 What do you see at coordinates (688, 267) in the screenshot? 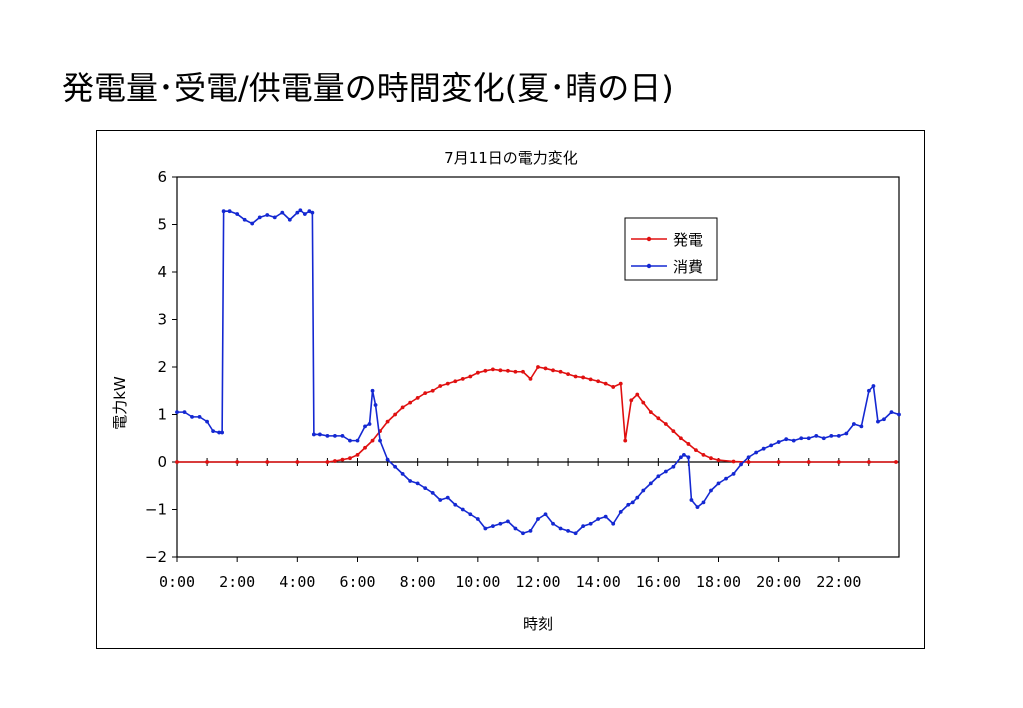
I see `legend-label-consumption: 消費` at bounding box center [688, 267].